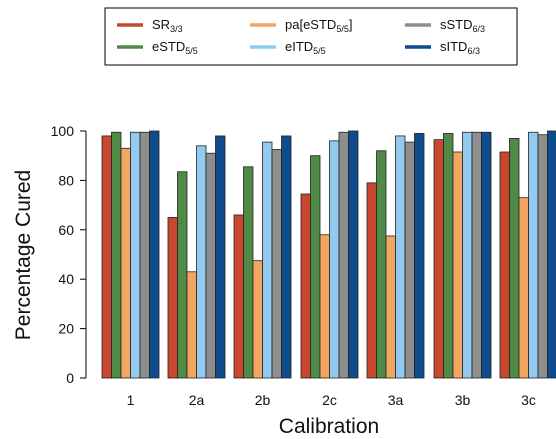 The height and width of the screenshot is (439, 556). What do you see at coordinates (175, 47) in the screenshot?
I see `legend-label: eSTD5/5` at bounding box center [175, 47].